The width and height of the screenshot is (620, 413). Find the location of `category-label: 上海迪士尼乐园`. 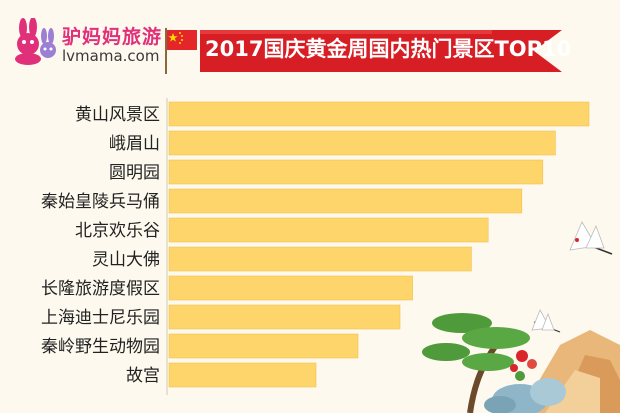

category-label: 上海迪士尼乐园 is located at coordinates (100, 318).